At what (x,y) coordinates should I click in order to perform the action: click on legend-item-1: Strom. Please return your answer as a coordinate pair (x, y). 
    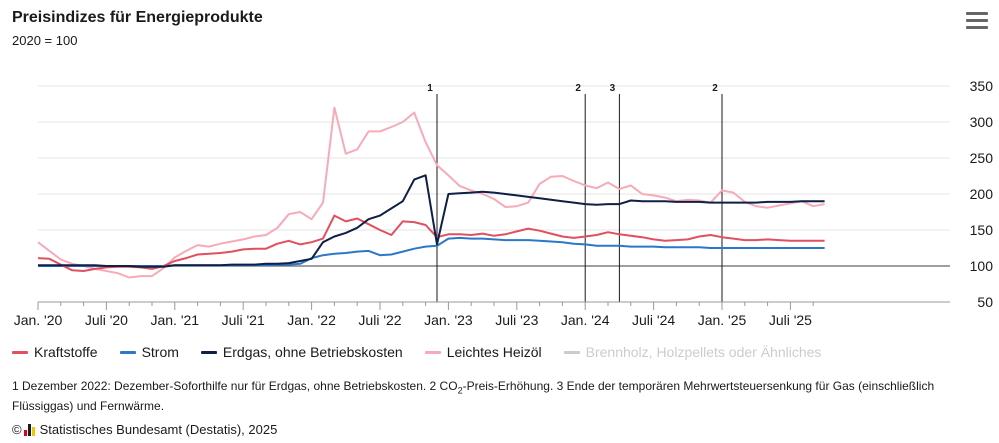
    Looking at the image, I should click on (149, 352).